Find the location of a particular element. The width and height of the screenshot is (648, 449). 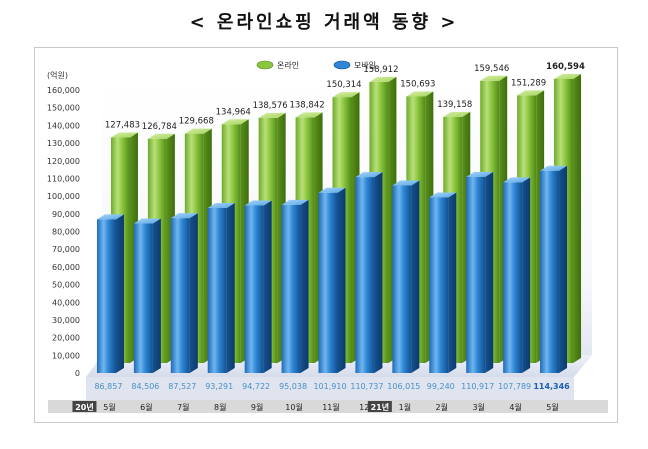

year-marker-label: 20년 is located at coordinates (84, 407).